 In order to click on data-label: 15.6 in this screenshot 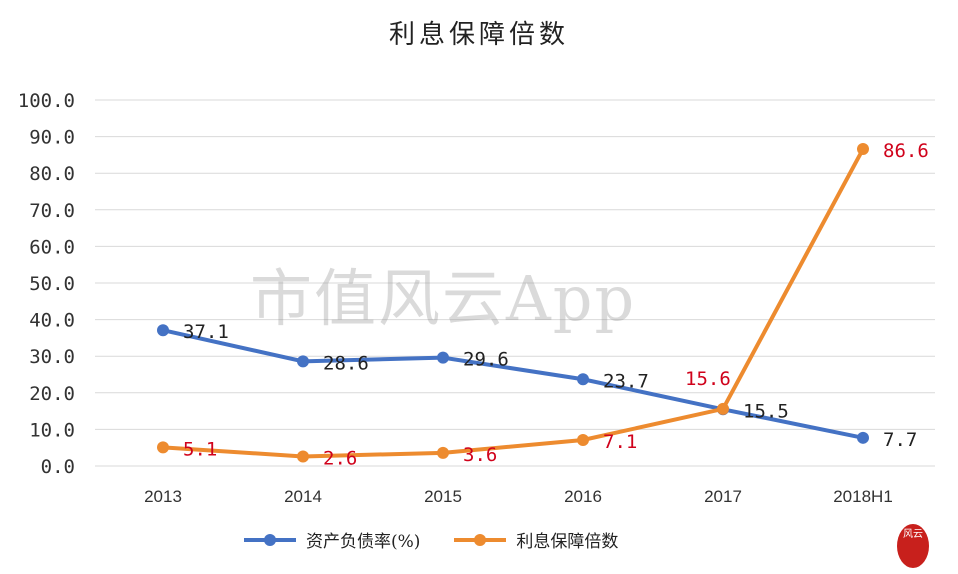, I will do `click(708, 379)`.